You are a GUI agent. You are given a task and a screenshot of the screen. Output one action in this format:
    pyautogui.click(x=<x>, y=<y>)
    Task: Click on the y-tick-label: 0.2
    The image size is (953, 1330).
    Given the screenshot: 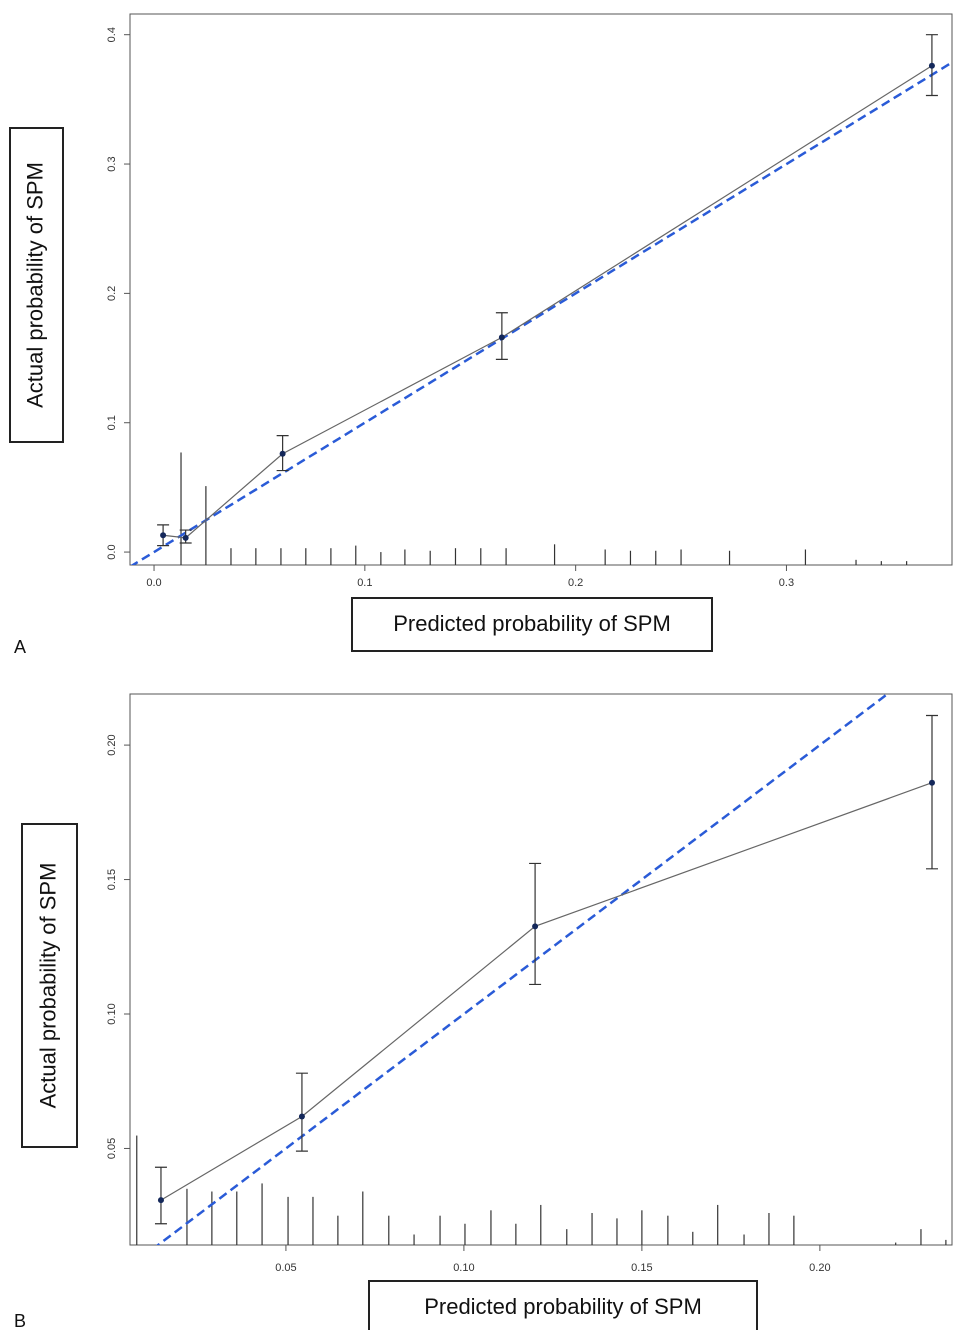 What is the action you would take?
    pyautogui.click(x=112, y=293)
    